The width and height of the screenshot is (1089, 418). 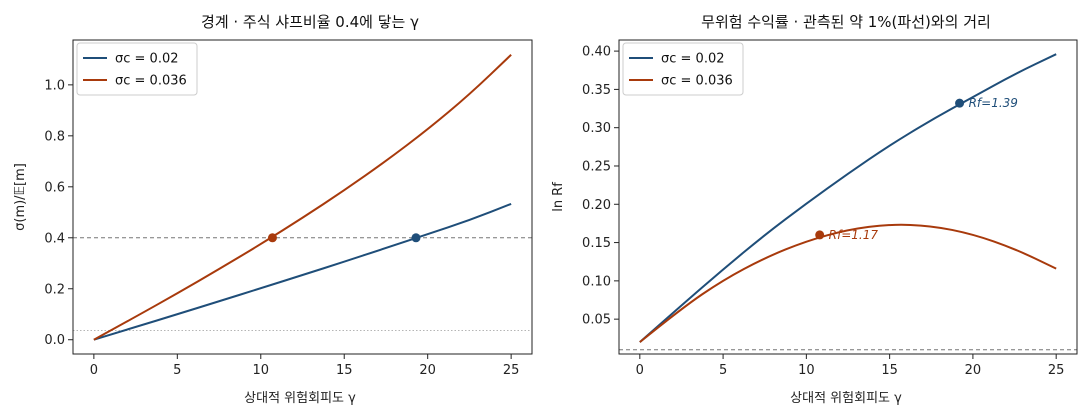 I want to click on chart-0-legend-box, so click(x=137, y=69).